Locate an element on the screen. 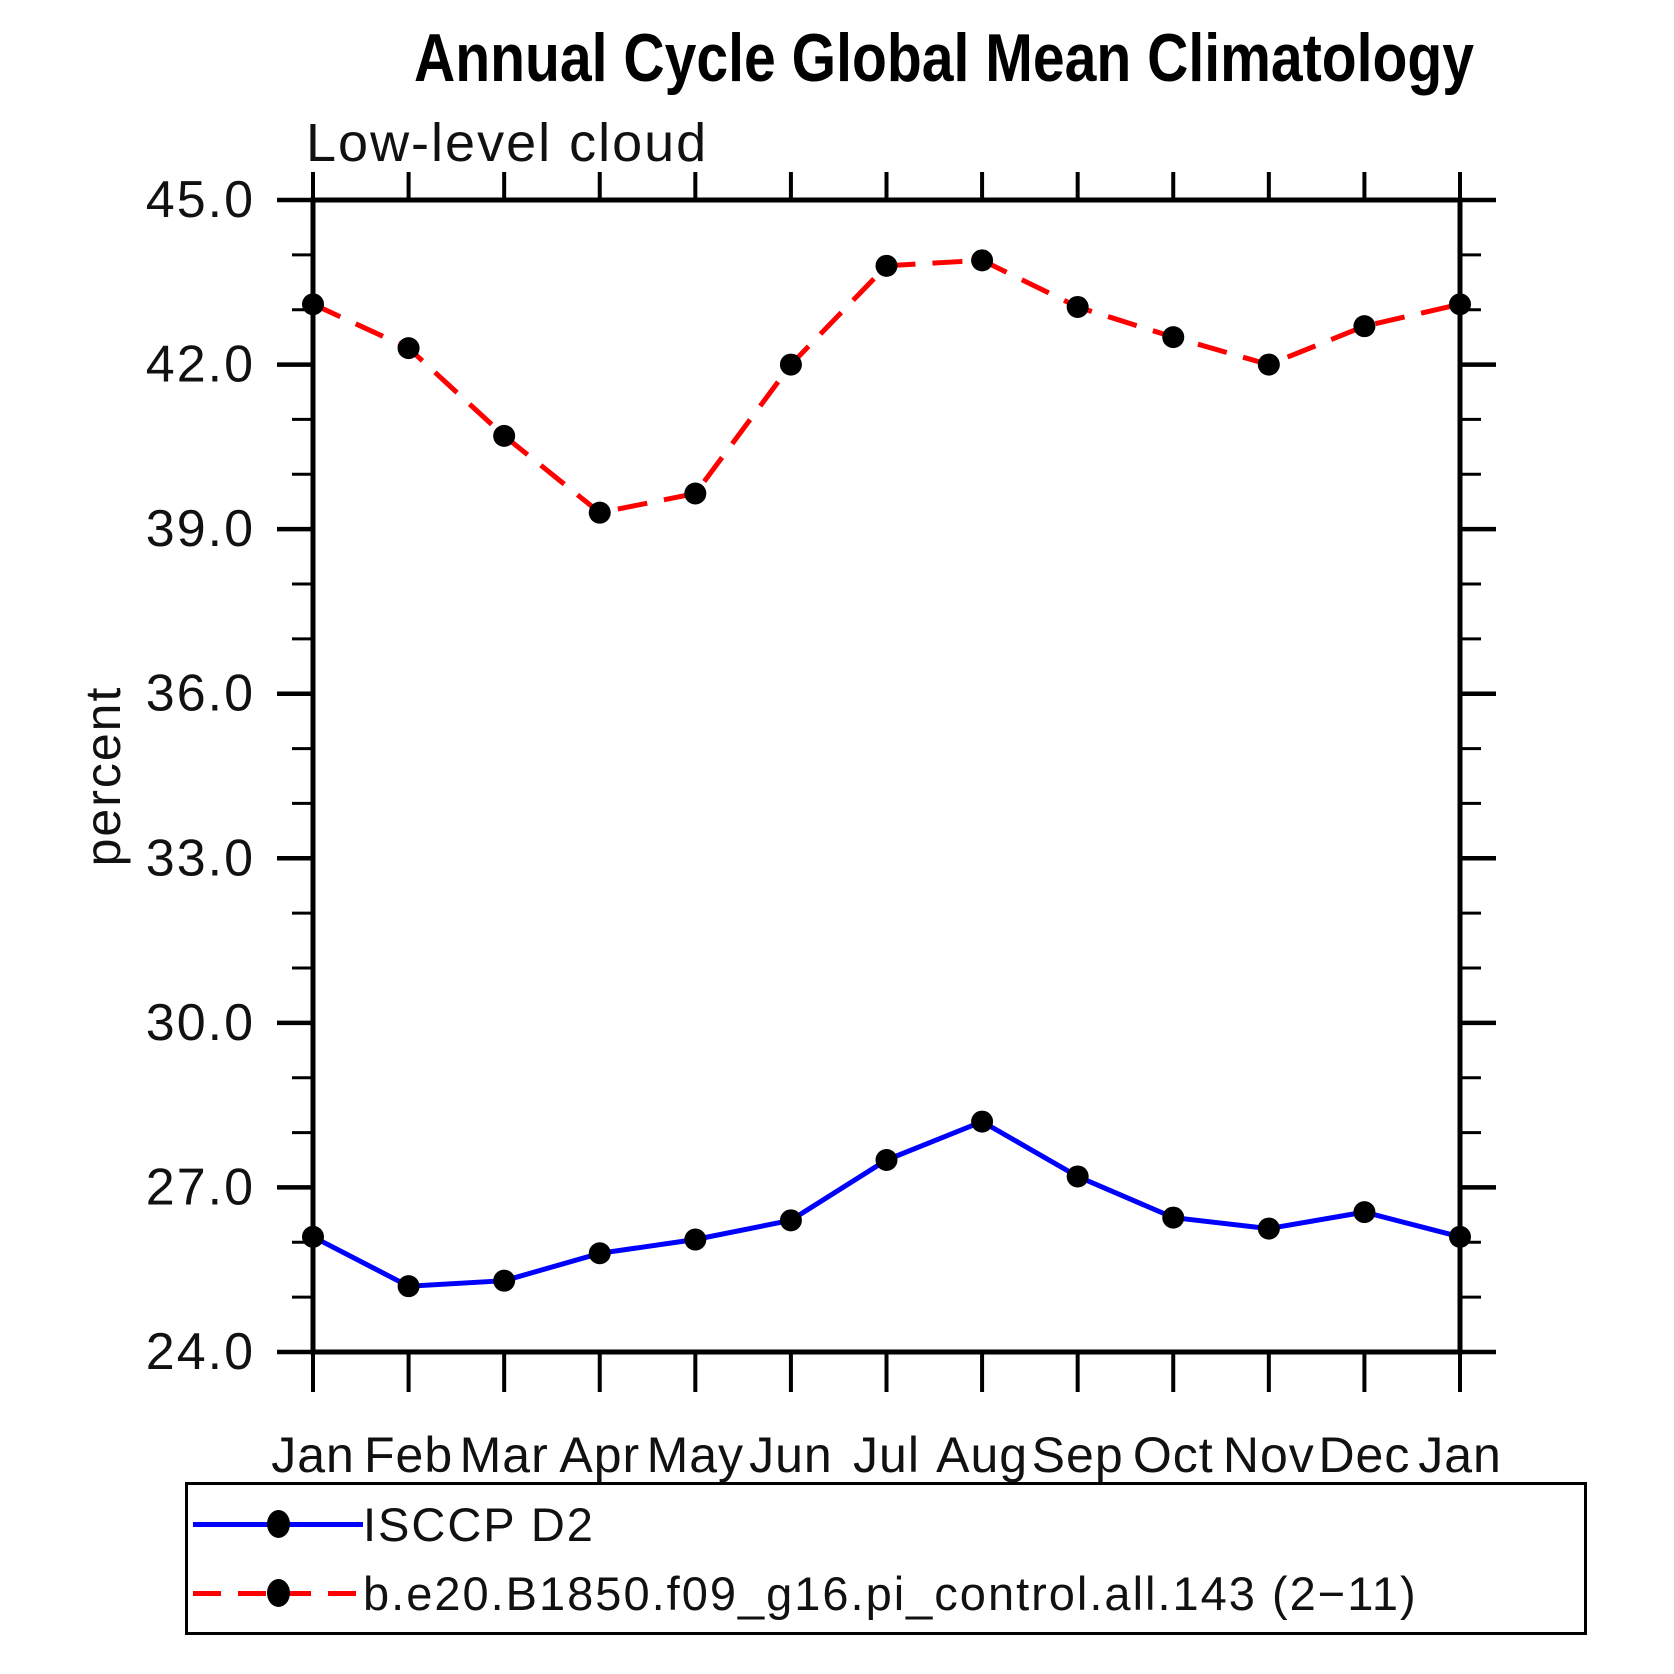 This screenshot has height=1674, width=1674. chart-subtitle: Low-level cloud is located at coordinates (507, 143).